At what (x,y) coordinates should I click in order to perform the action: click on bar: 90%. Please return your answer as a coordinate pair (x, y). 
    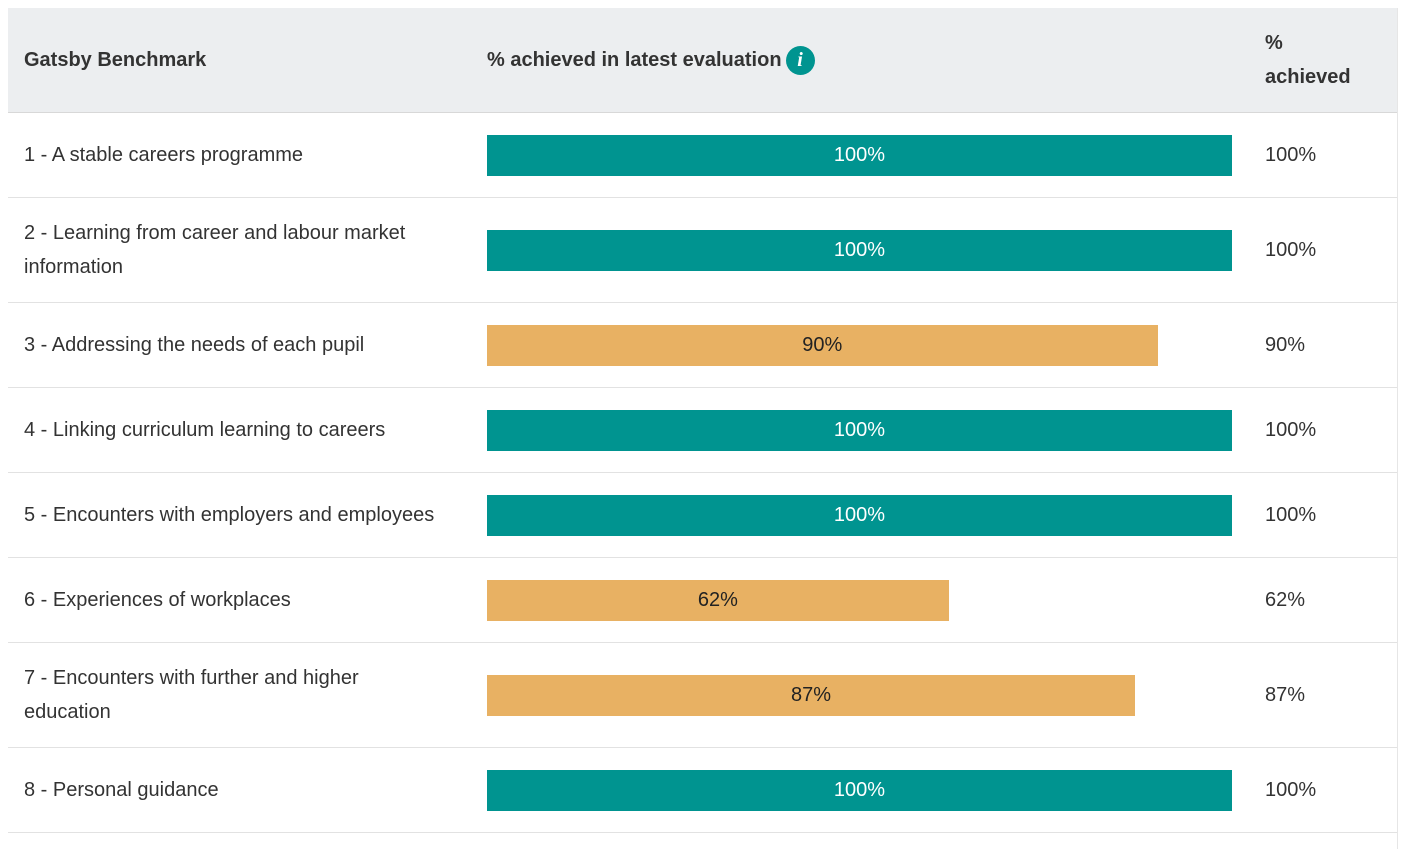
    Looking at the image, I should click on (822, 345).